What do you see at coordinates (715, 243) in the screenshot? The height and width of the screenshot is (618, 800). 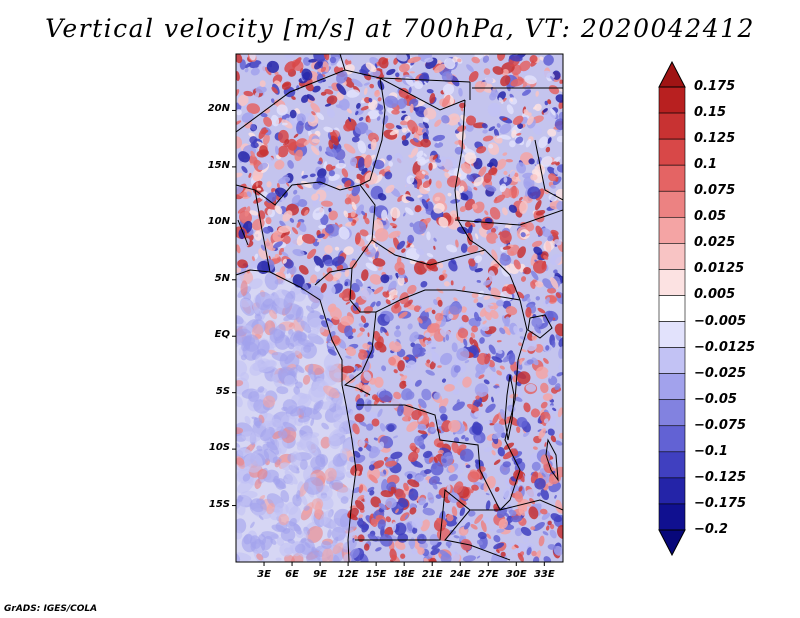 I see `colorbar-level-label: 0.025` at bounding box center [715, 243].